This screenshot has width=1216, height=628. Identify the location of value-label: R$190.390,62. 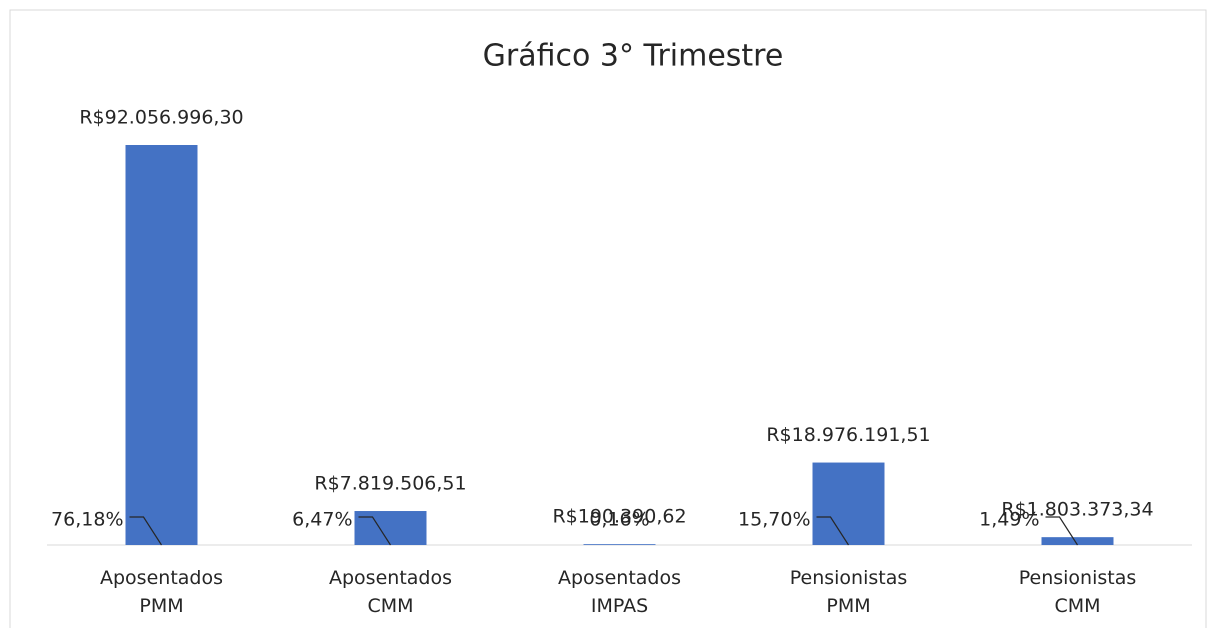
(619, 517).